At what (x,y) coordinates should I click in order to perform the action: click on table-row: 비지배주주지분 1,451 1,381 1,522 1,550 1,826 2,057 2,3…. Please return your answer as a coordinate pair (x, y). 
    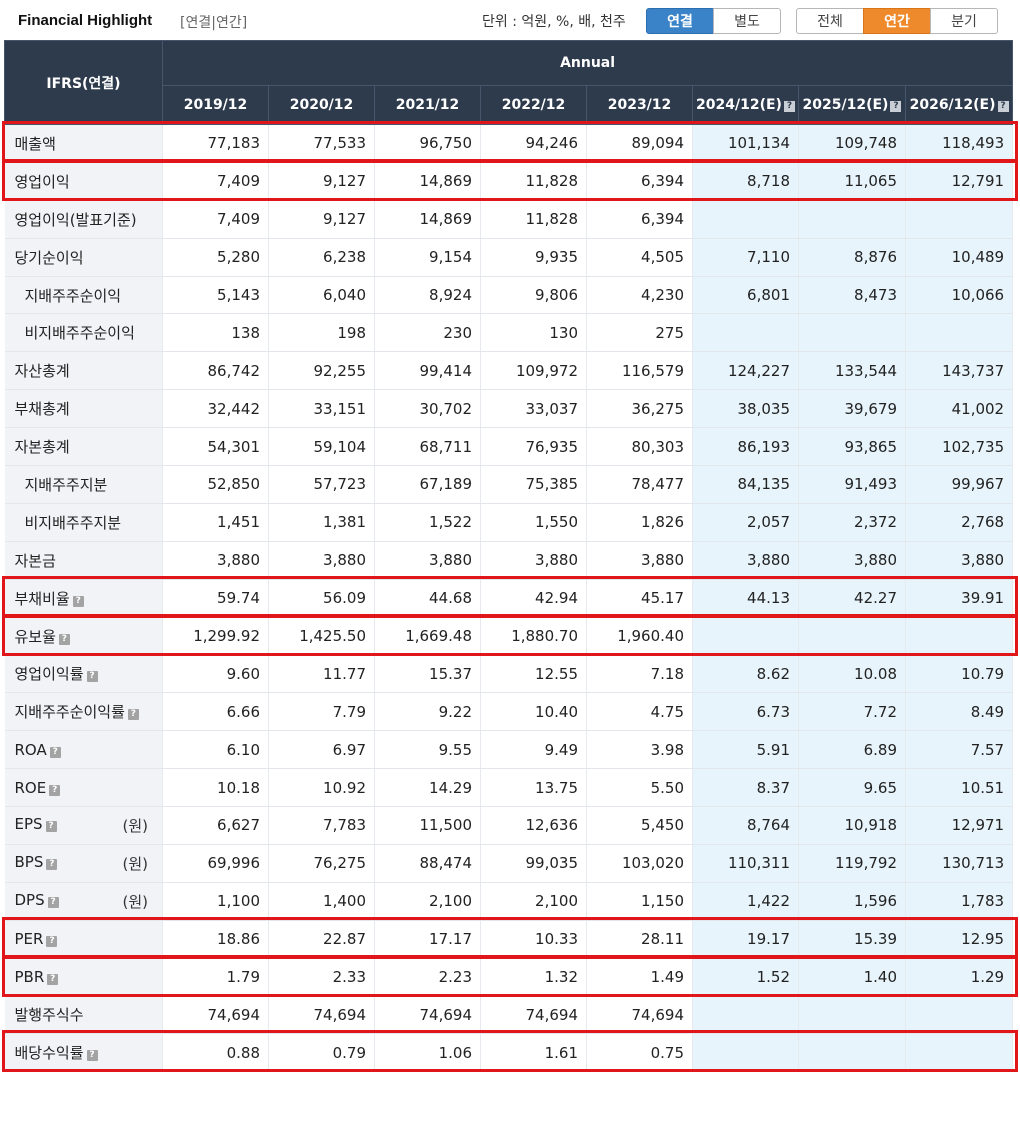
    Looking at the image, I should click on (509, 522).